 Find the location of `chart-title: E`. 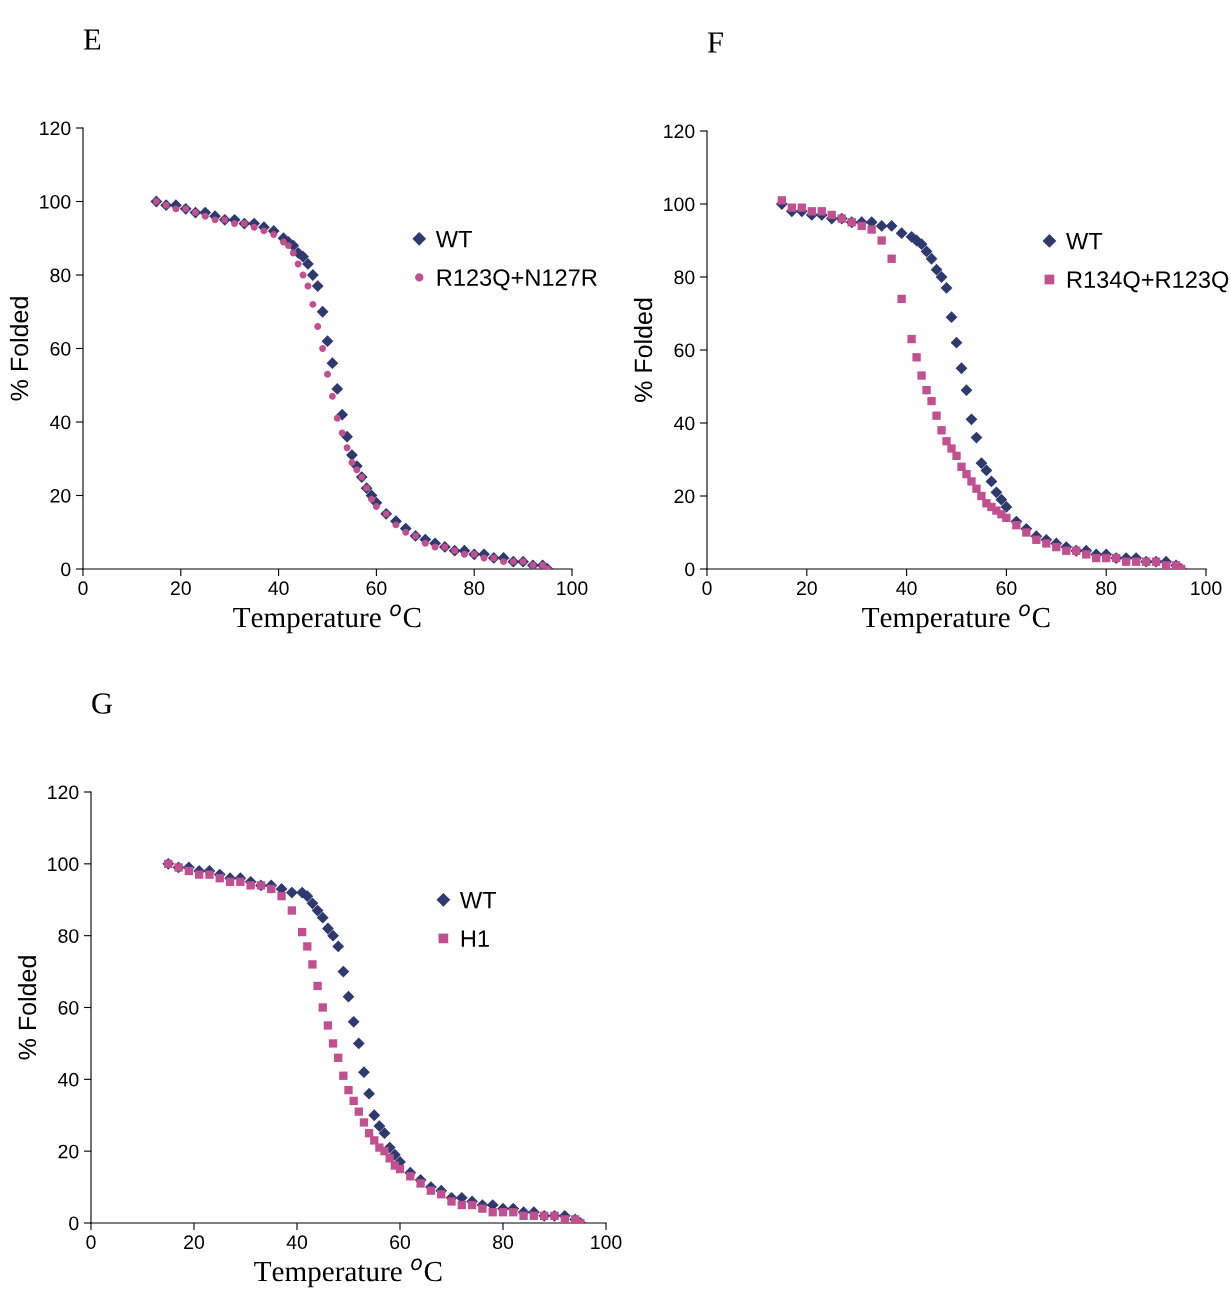

chart-title: E is located at coordinates (92, 39).